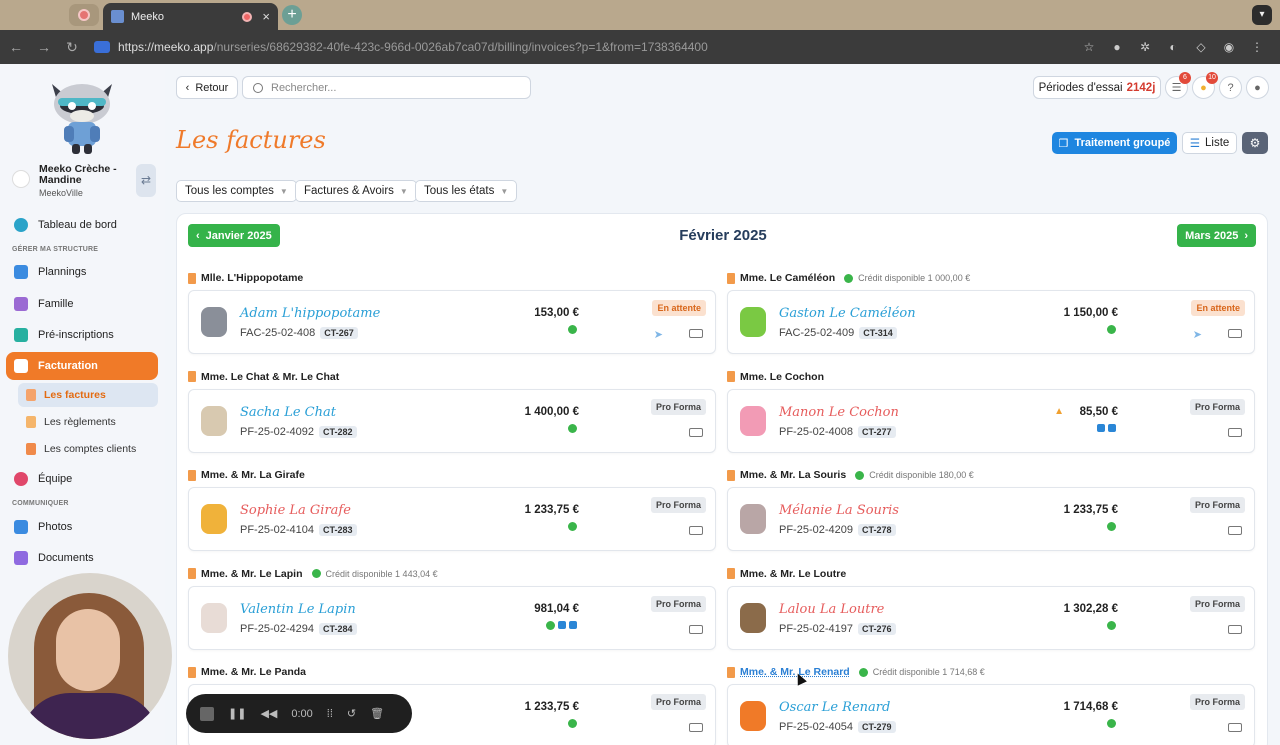 The height and width of the screenshot is (745, 1280). What do you see at coordinates (573, 625) in the screenshot?
I see `bank-icon` at bounding box center [573, 625].